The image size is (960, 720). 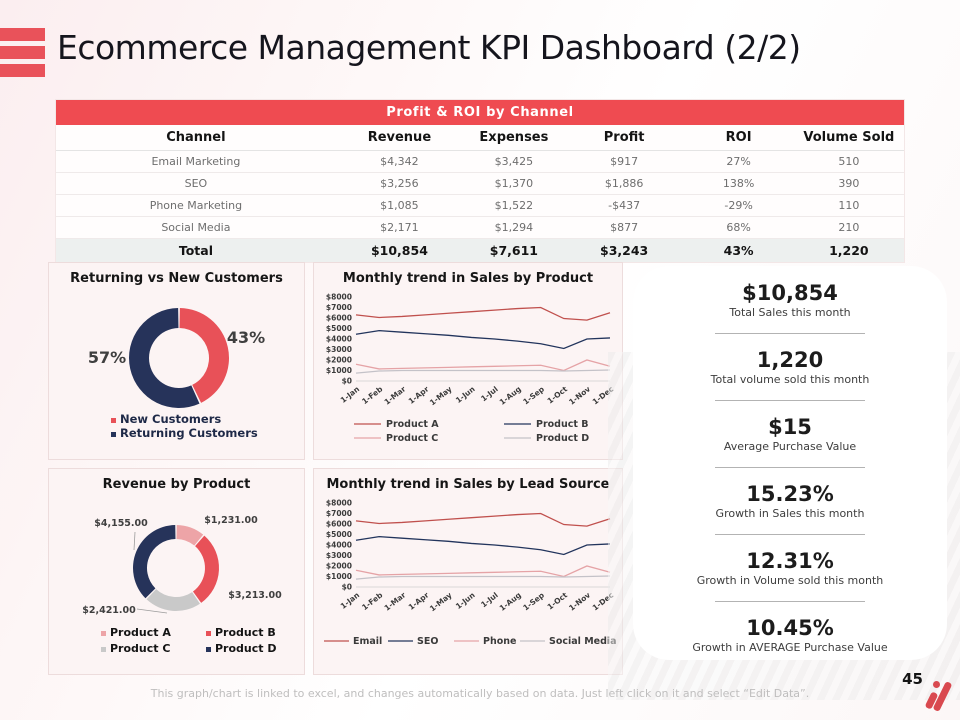 I want to click on kpi-label: Total Sales this month, so click(x=790, y=312).